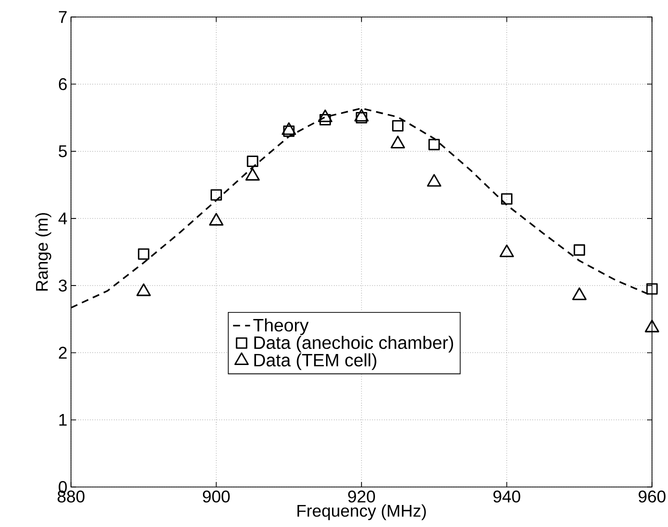 Image resolution: width=668 pixels, height=527 pixels. Describe the element at coordinates (62, 218) in the screenshot. I see `y-tick-label: 4` at that location.